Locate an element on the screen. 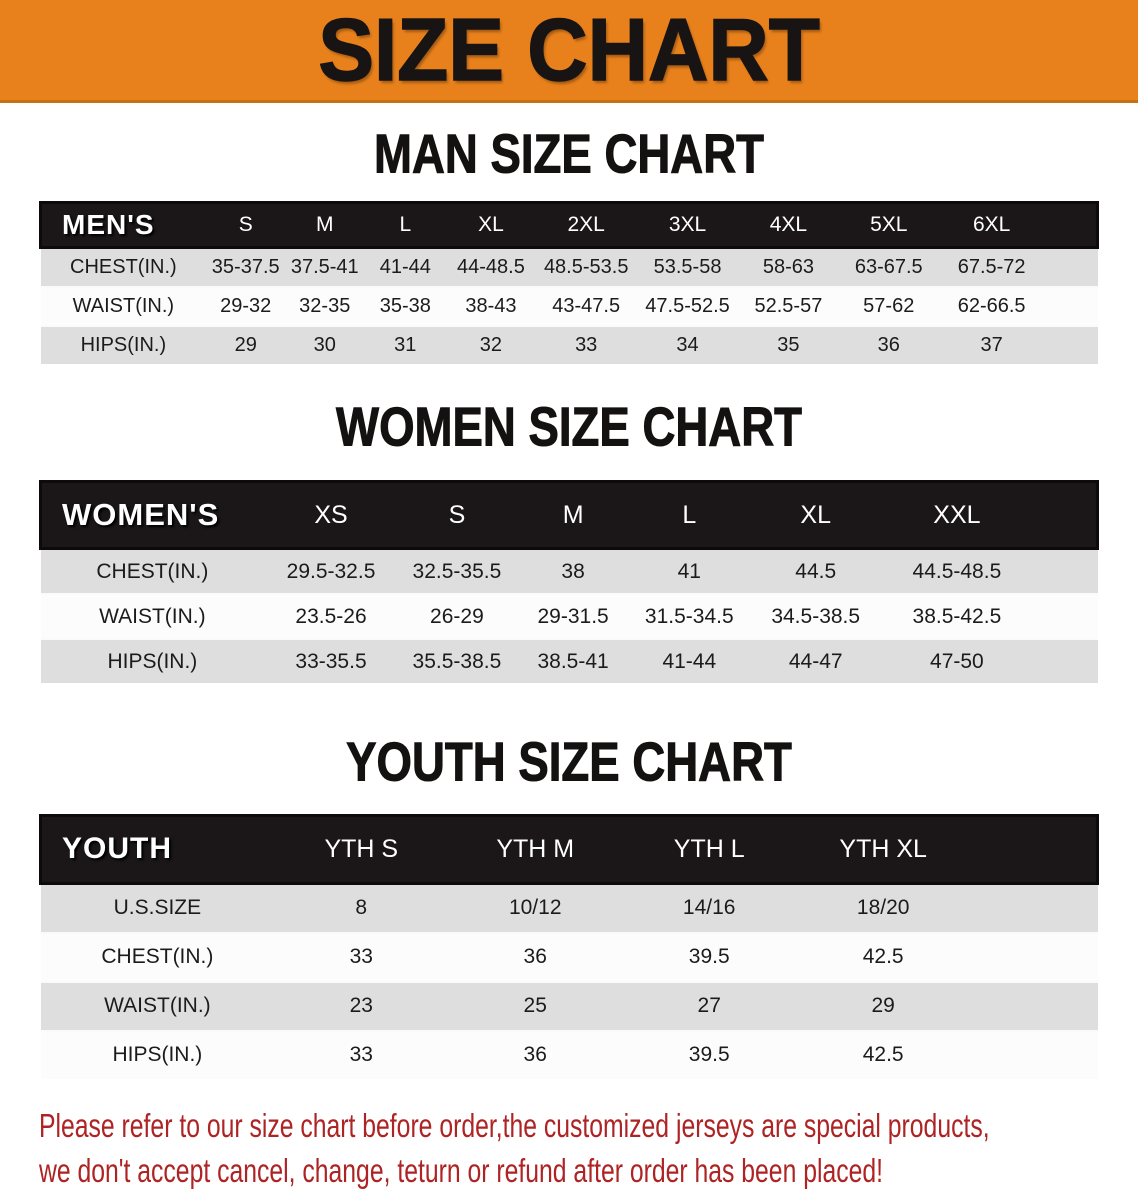  row-label: U.S.SIZE is located at coordinates (157, 907).